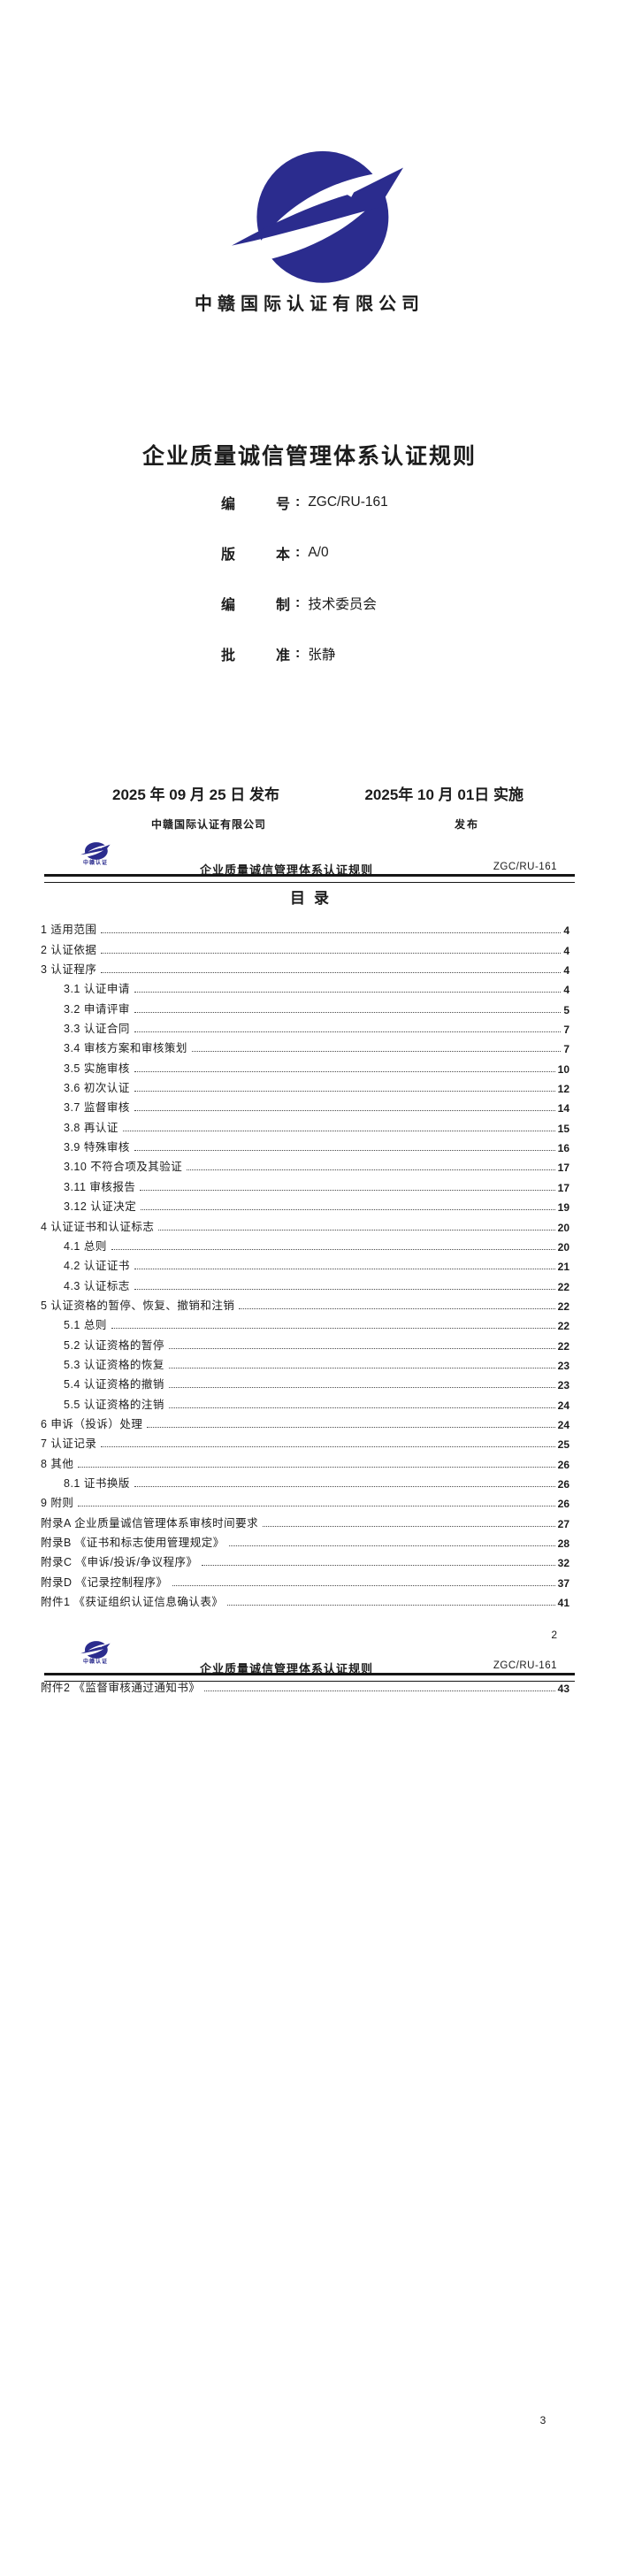 Image resolution: width=619 pixels, height=2576 pixels. I want to click on toc-entry-page: 27, so click(563, 1523).